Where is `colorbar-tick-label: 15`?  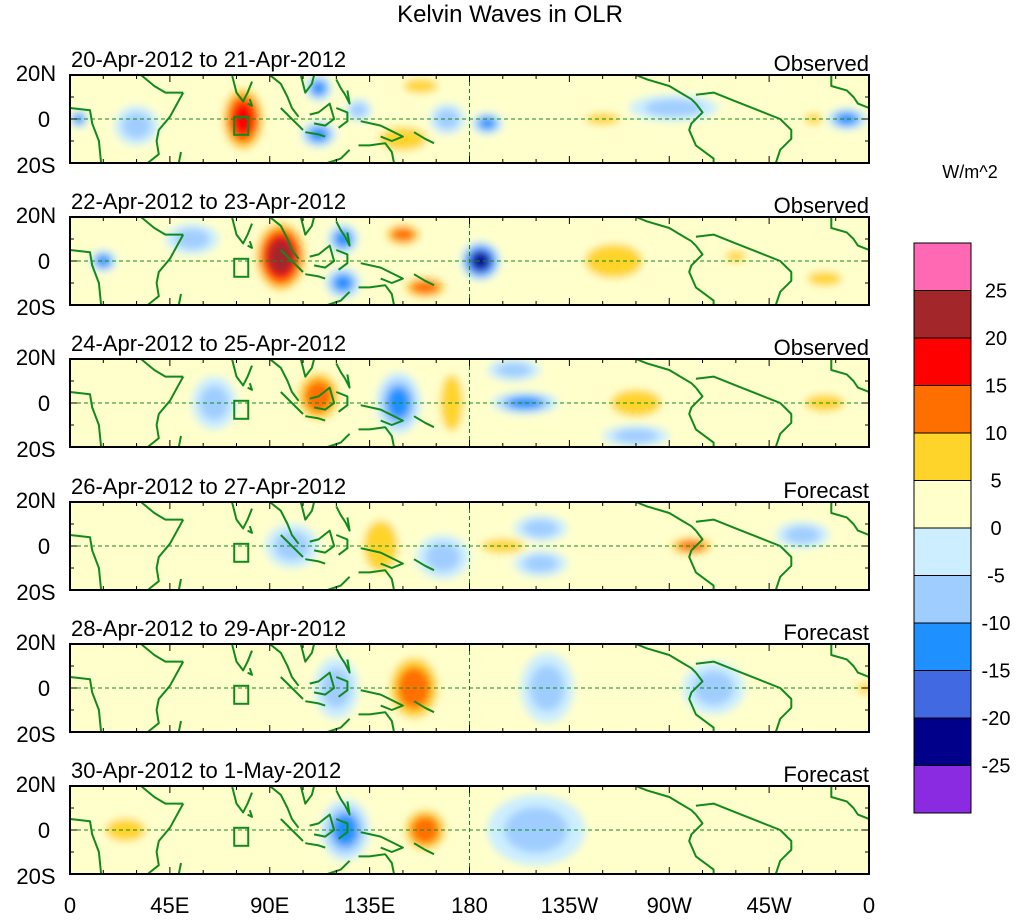
colorbar-tick-label: 15 is located at coordinates (996, 387).